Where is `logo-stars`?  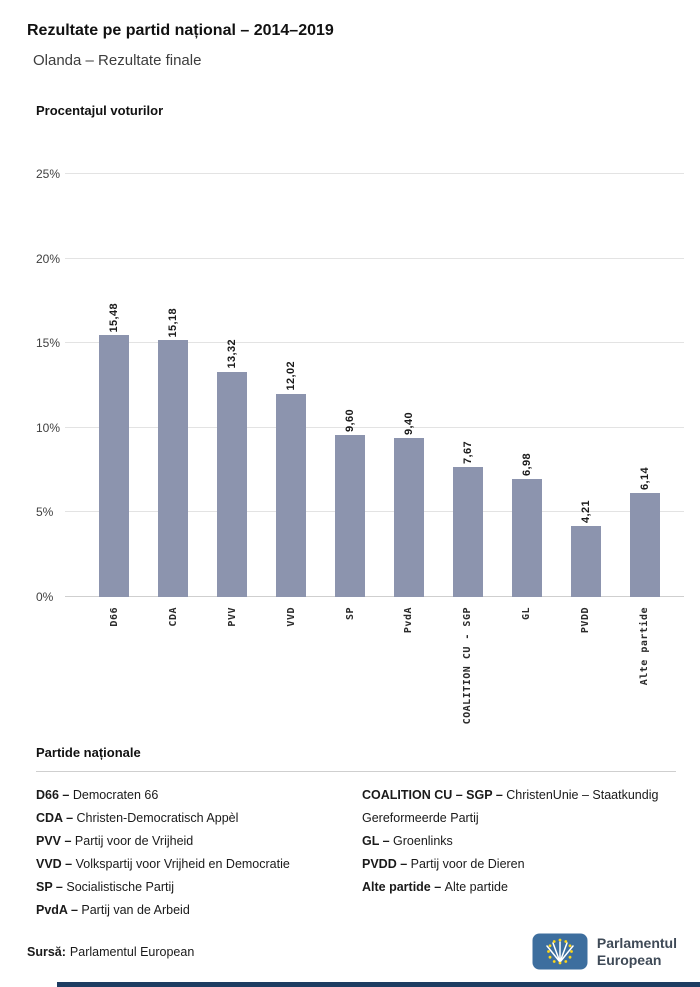 logo-stars is located at coordinates (559, 951).